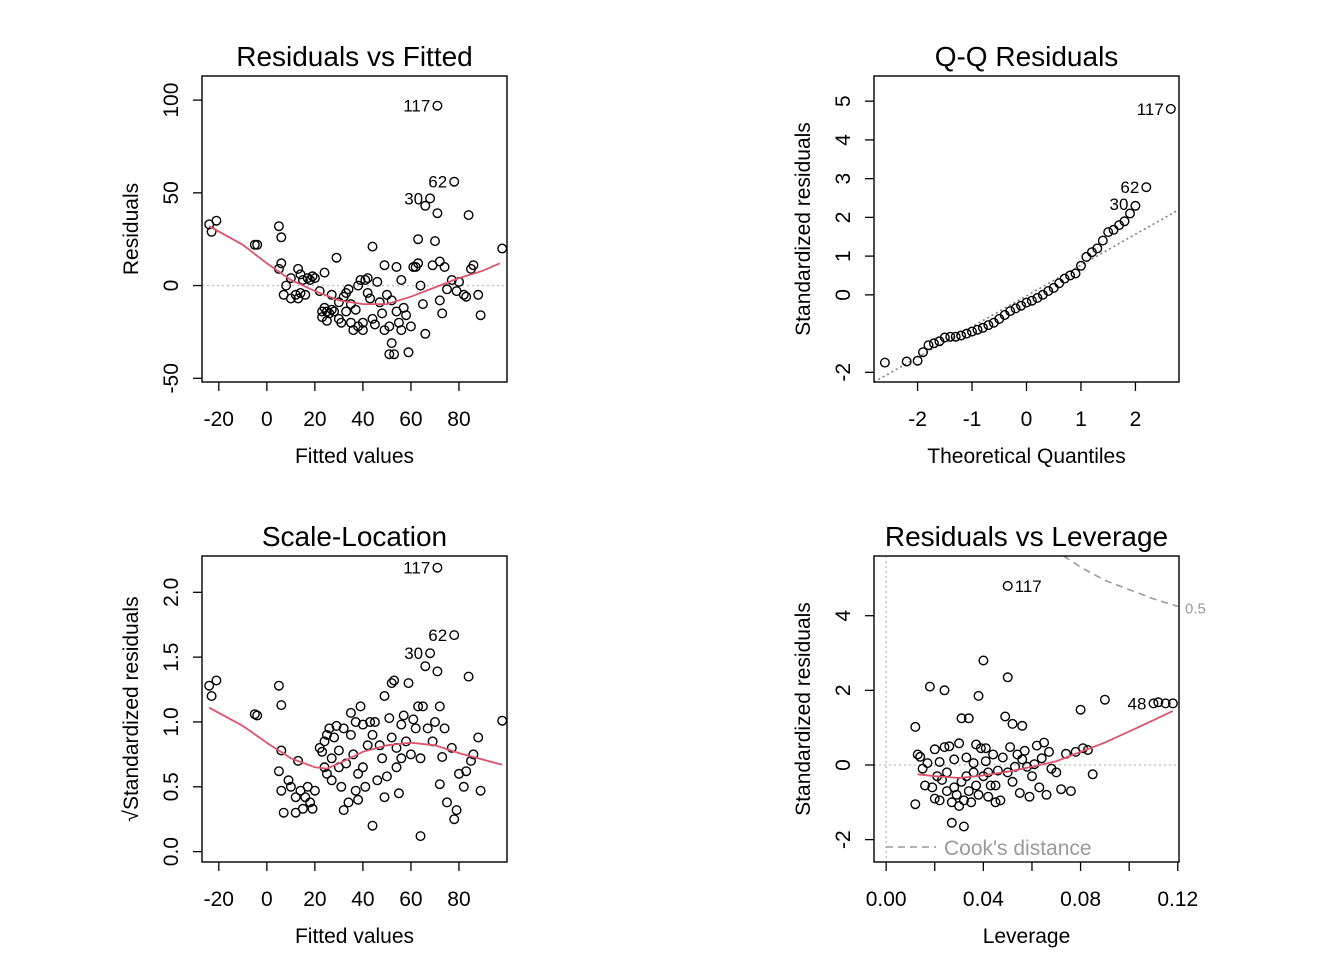 Image resolution: width=1344 pixels, height=960 pixels. Describe the element at coordinates (1081, 419) in the screenshot. I see `x-tick-label: 1` at that location.